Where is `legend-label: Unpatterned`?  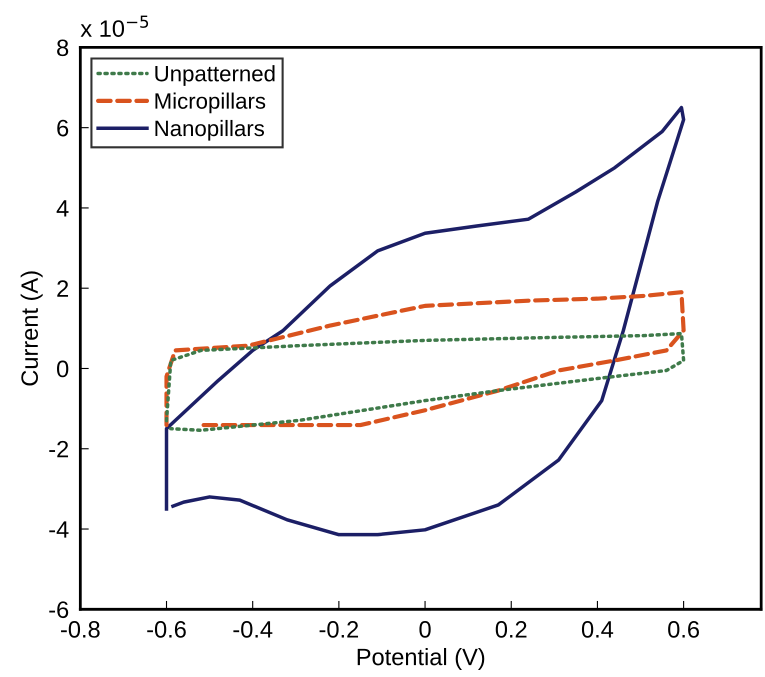 legend-label: Unpatterned is located at coordinates (215, 75).